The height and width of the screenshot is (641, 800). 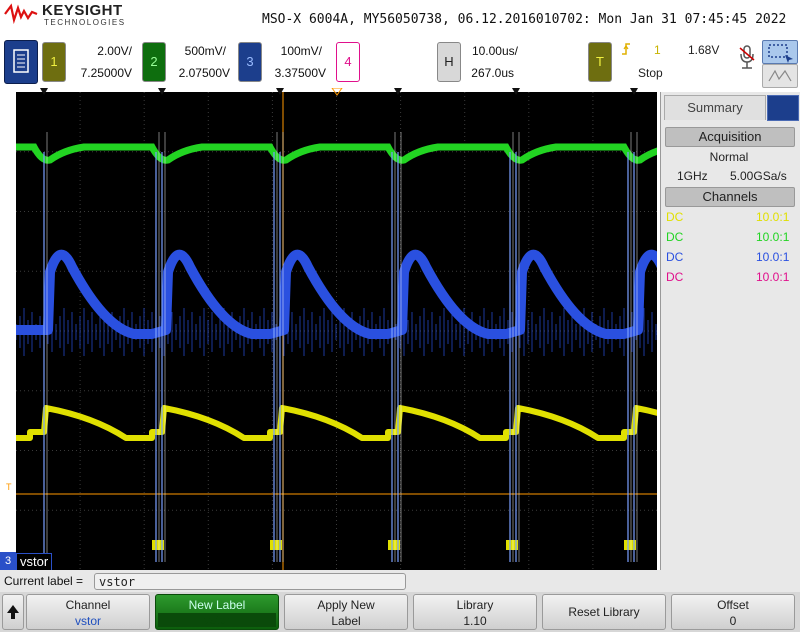 What do you see at coordinates (494, 51) in the screenshot?
I see `time-scale: 10.00us/` at bounding box center [494, 51].